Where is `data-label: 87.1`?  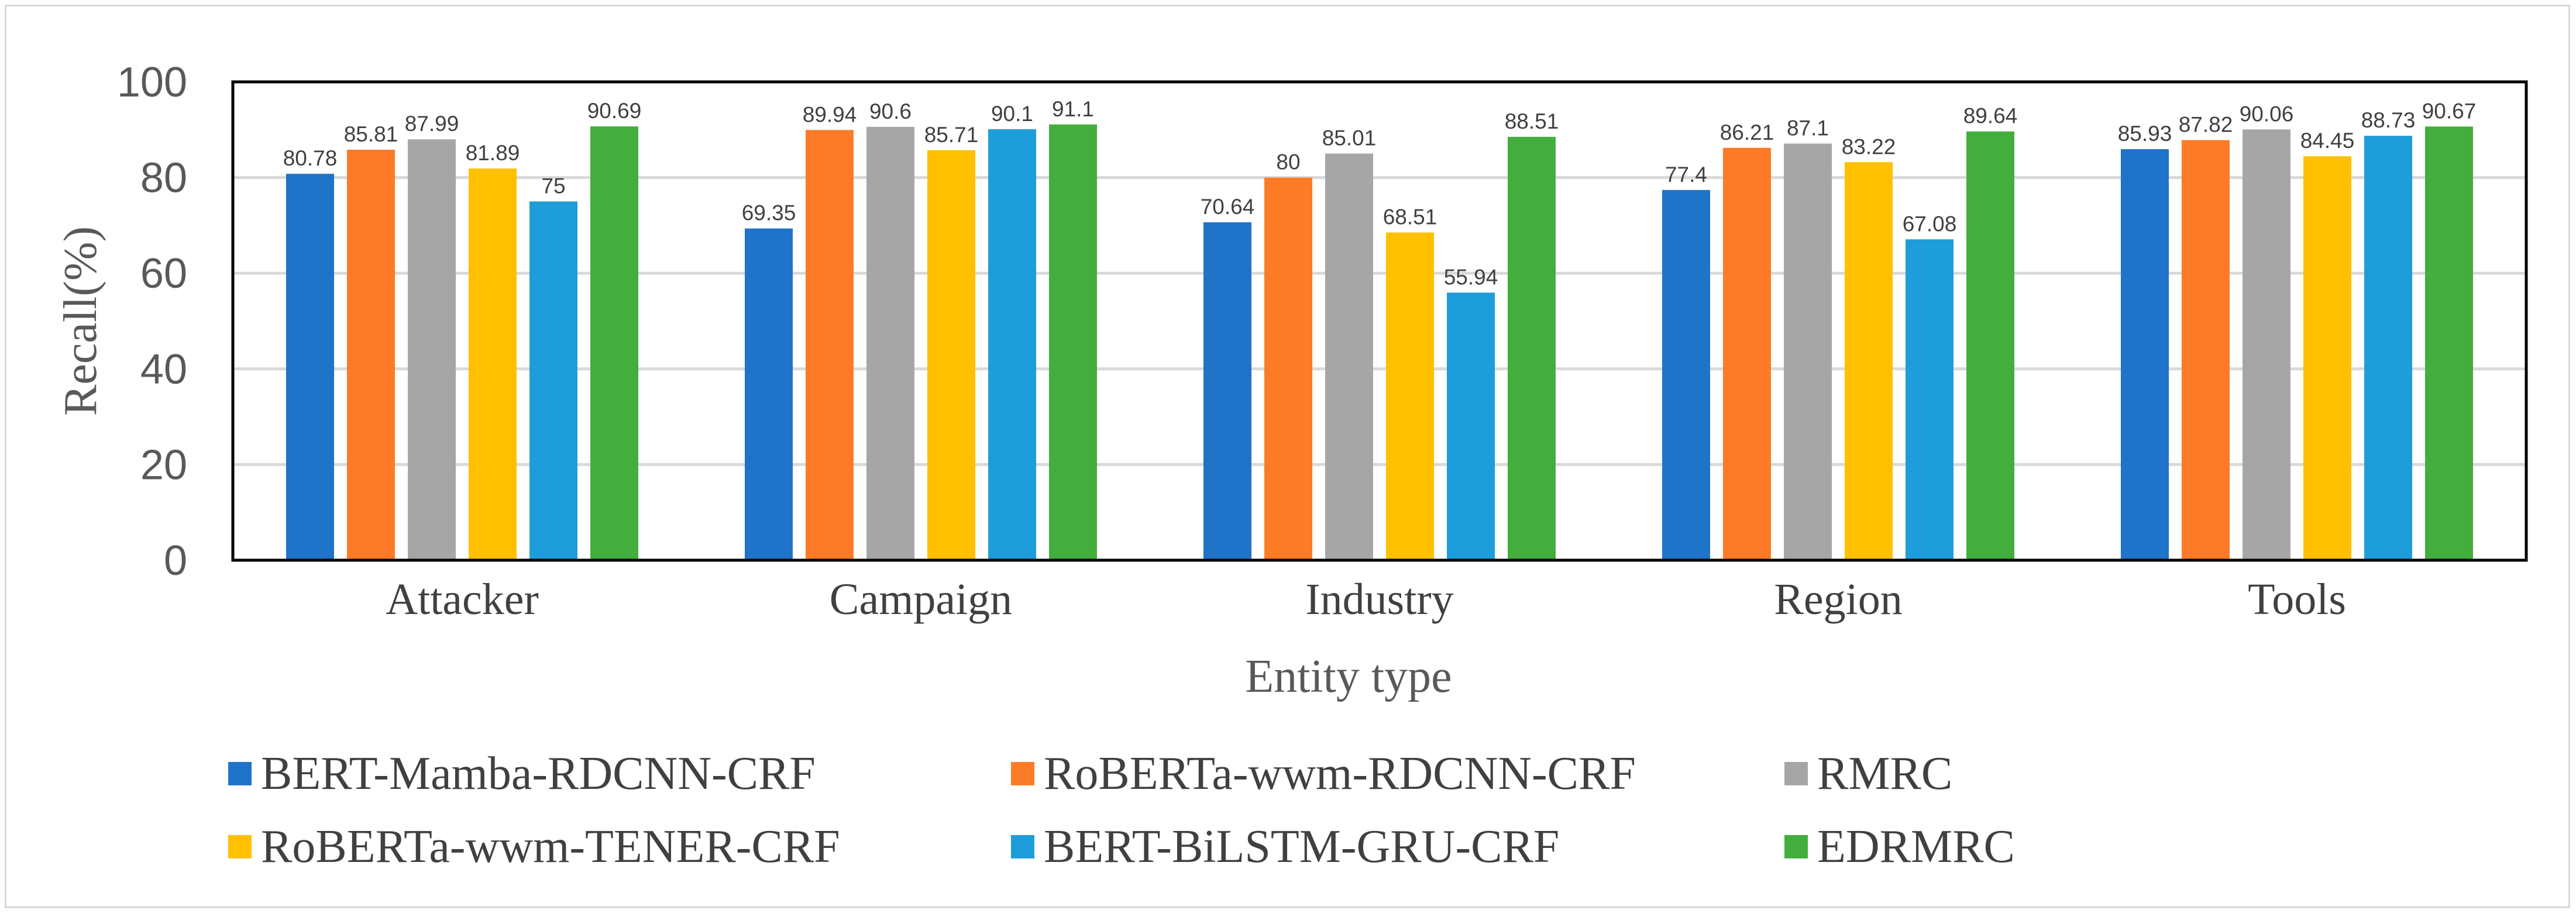 data-label: 87.1 is located at coordinates (1808, 128).